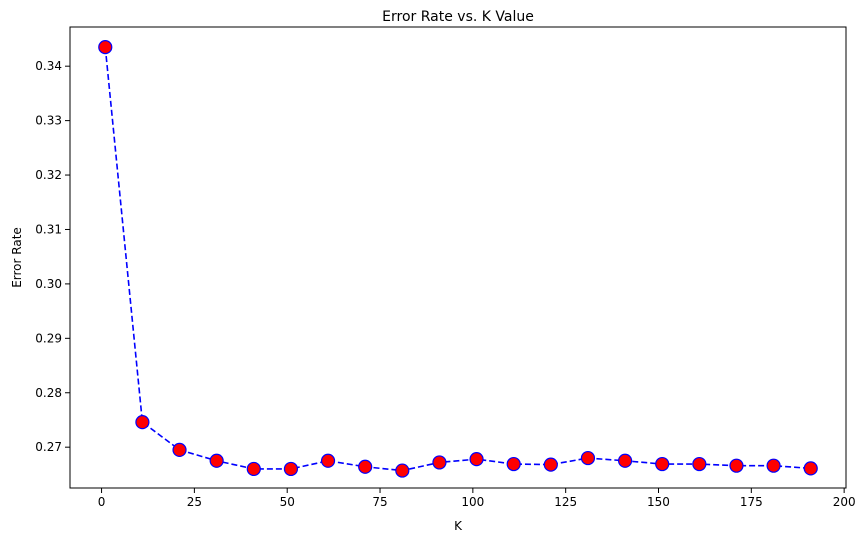  Describe the element at coordinates (48, 175) in the screenshot. I see `y-tick-label: 0.32` at that location.